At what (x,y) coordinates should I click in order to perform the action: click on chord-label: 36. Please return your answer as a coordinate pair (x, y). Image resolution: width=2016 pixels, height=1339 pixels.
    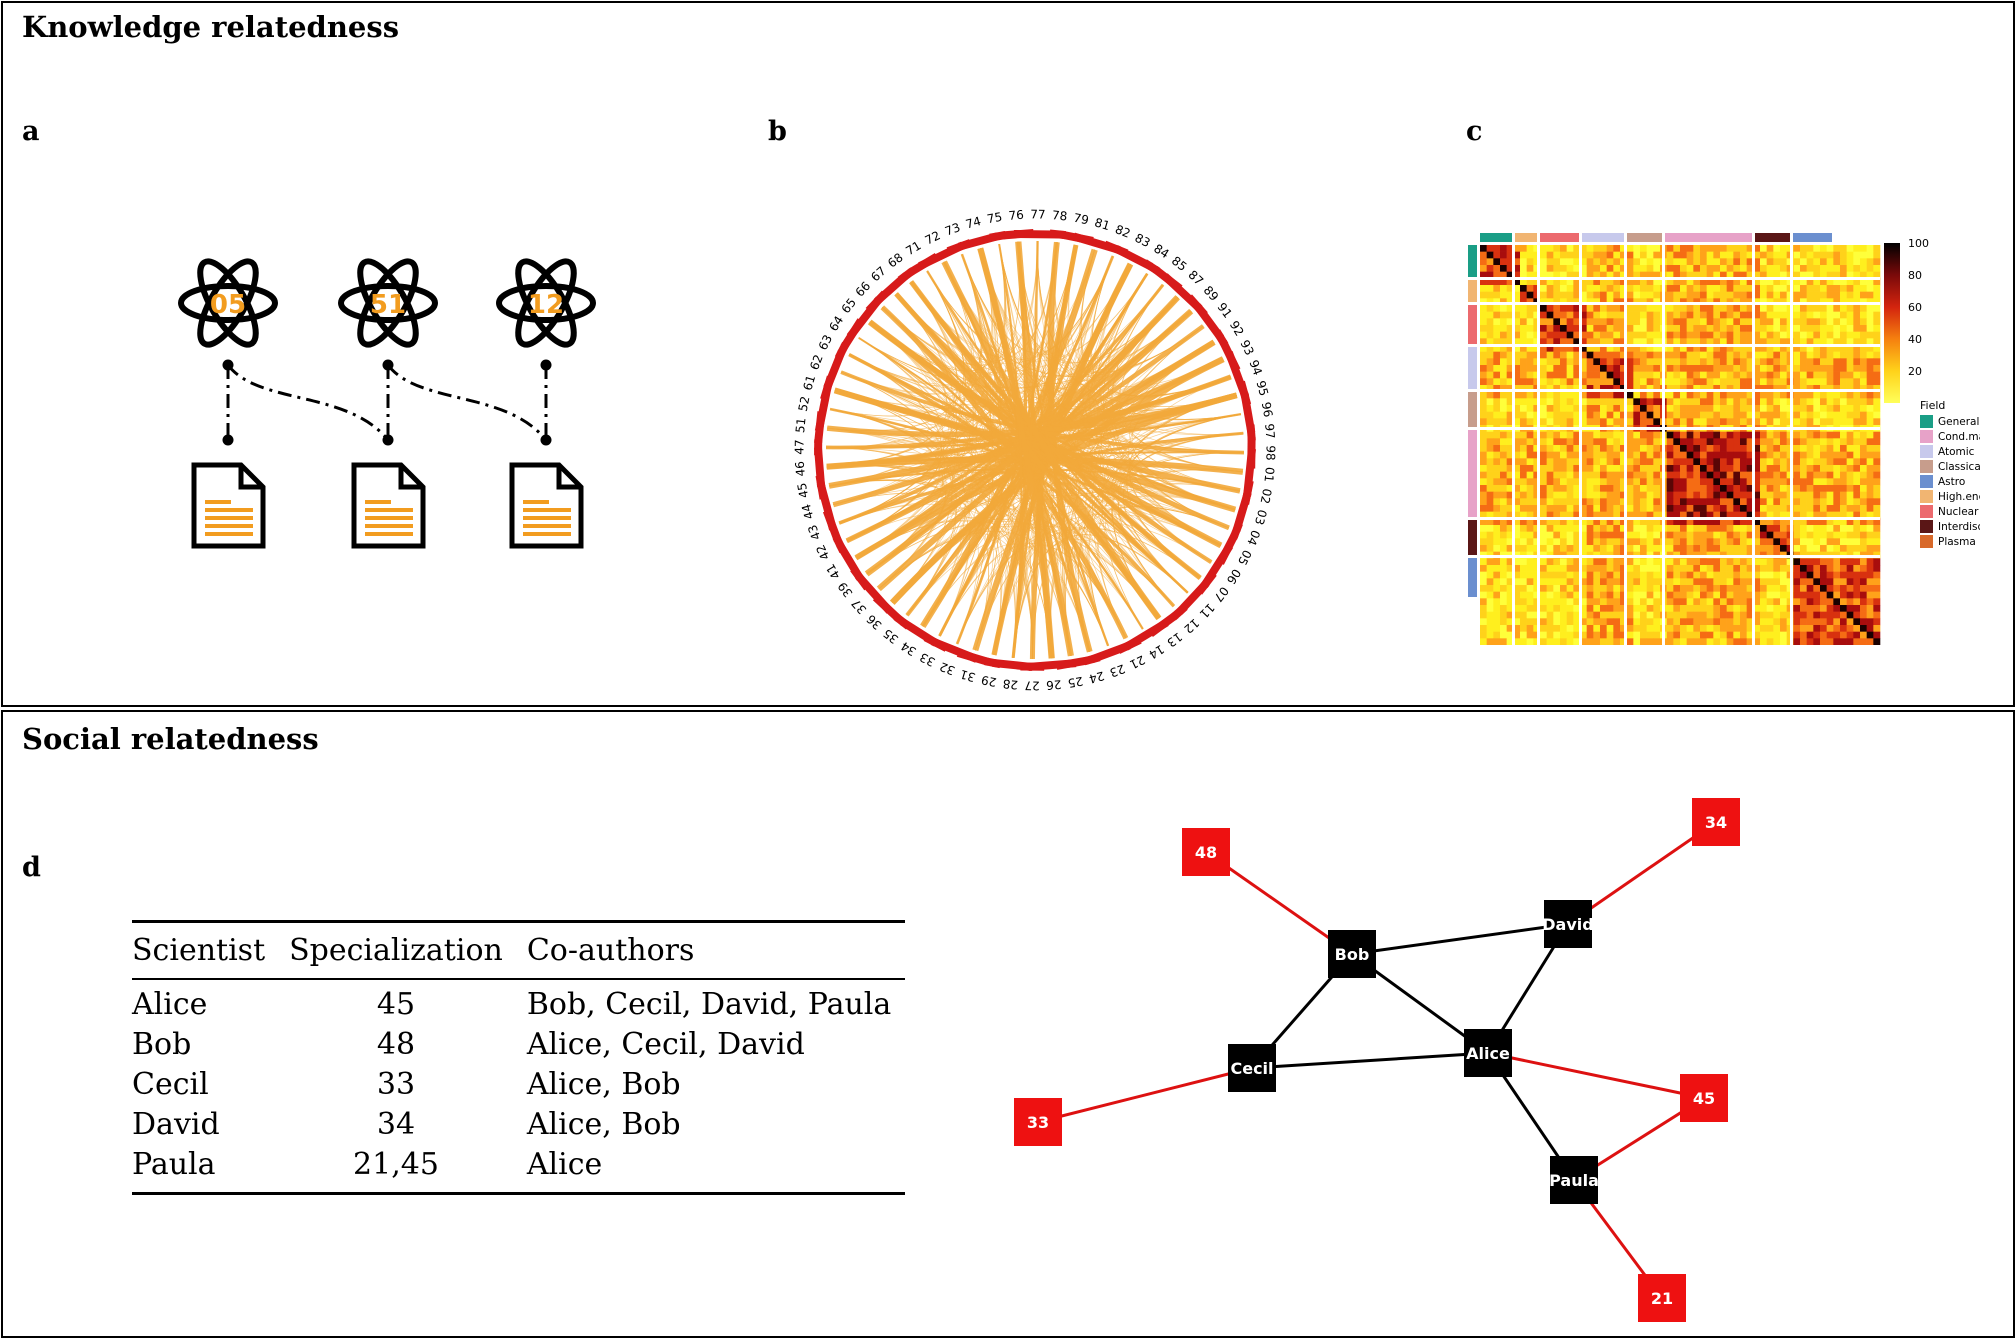
    Looking at the image, I should click on (874, 622).